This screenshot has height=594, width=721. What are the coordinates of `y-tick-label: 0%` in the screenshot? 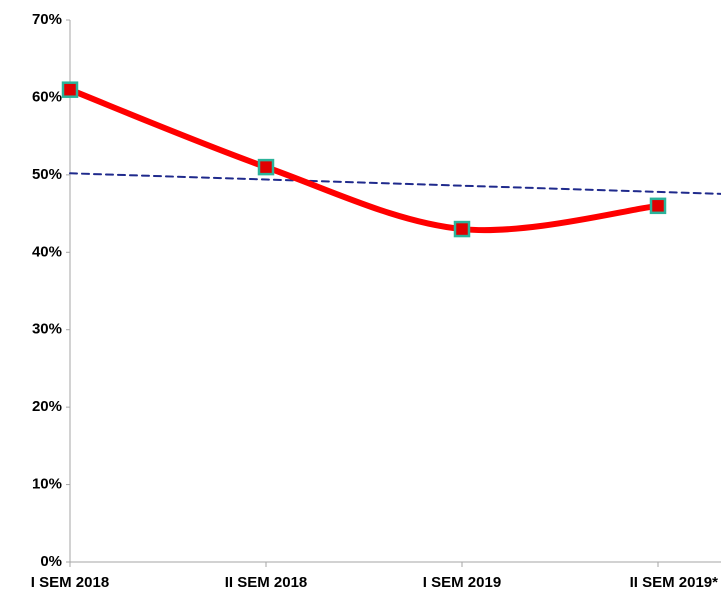 It's located at (51, 561).